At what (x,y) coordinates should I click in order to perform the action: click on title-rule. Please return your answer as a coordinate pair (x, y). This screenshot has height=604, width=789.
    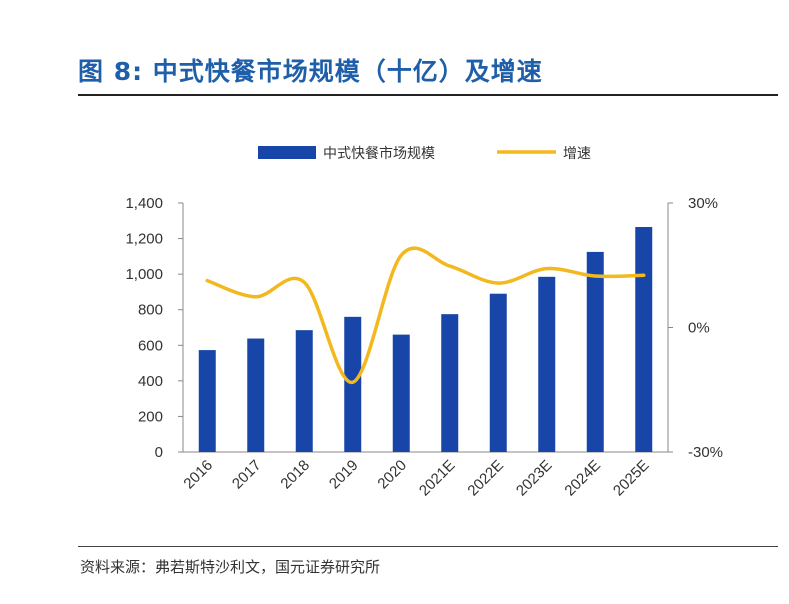
    Looking at the image, I should click on (428, 95).